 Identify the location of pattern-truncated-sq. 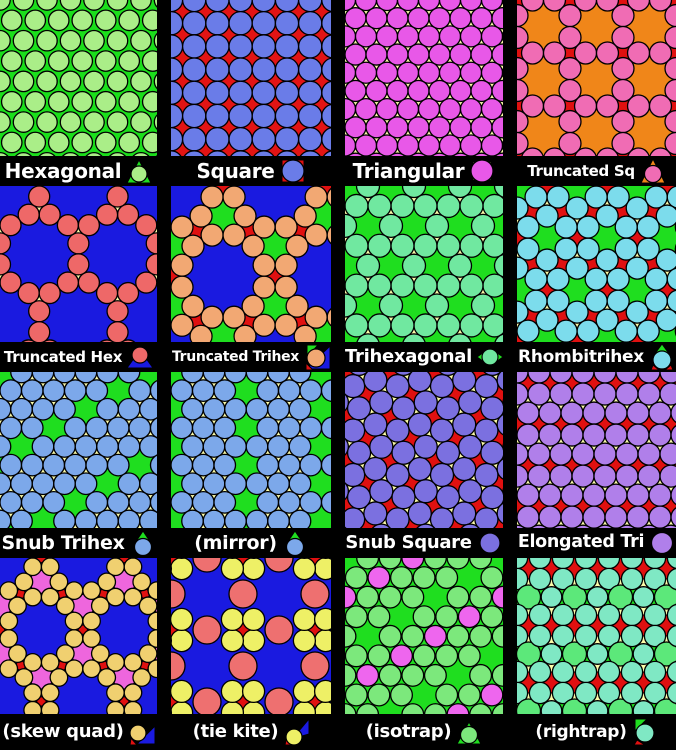
(596, 78).